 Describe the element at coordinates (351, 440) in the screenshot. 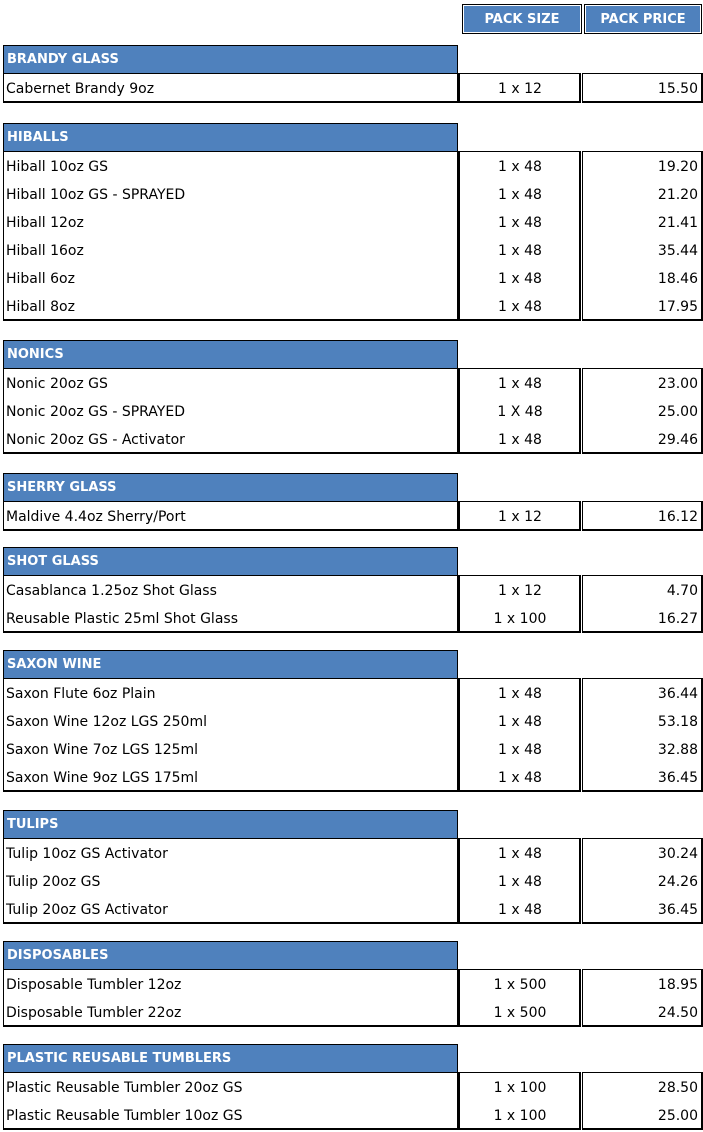

I see `table-row: Nonic 20oz GS - Activator 1 x 48 29.46` at that location.